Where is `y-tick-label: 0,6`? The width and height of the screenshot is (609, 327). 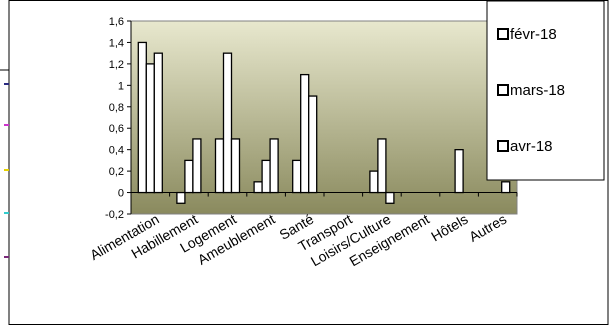 y-tick-label: 0,6 is located at coordinates (116, 129).